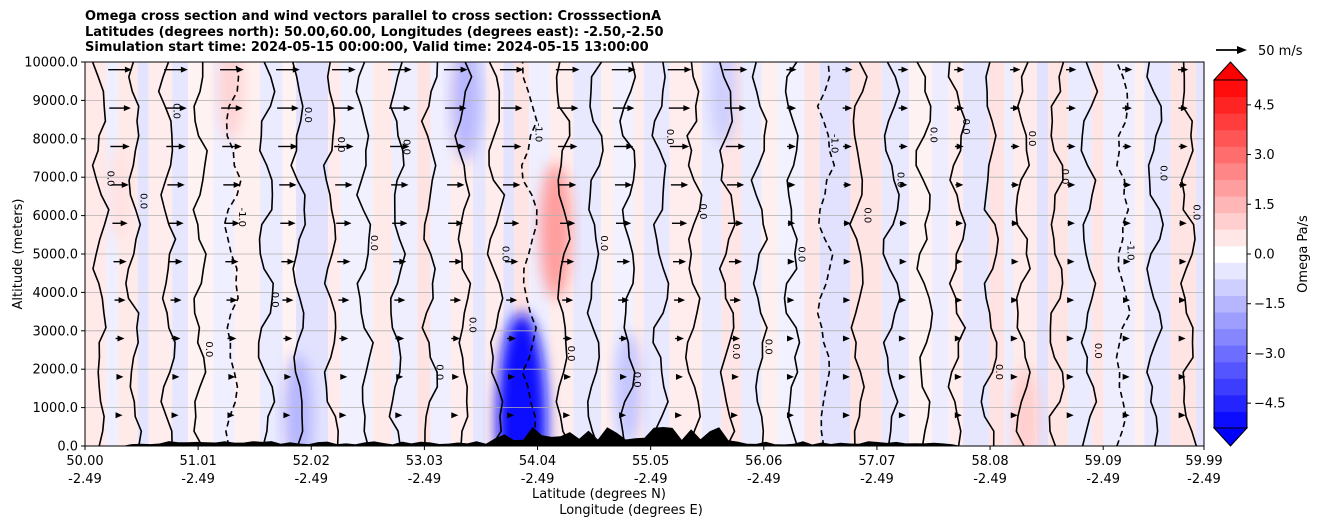  What do you see at coordinates (424, 461) in the screenshot?
I see `x-tick-label-lat: 53.03` at bounding box center [424, 461].